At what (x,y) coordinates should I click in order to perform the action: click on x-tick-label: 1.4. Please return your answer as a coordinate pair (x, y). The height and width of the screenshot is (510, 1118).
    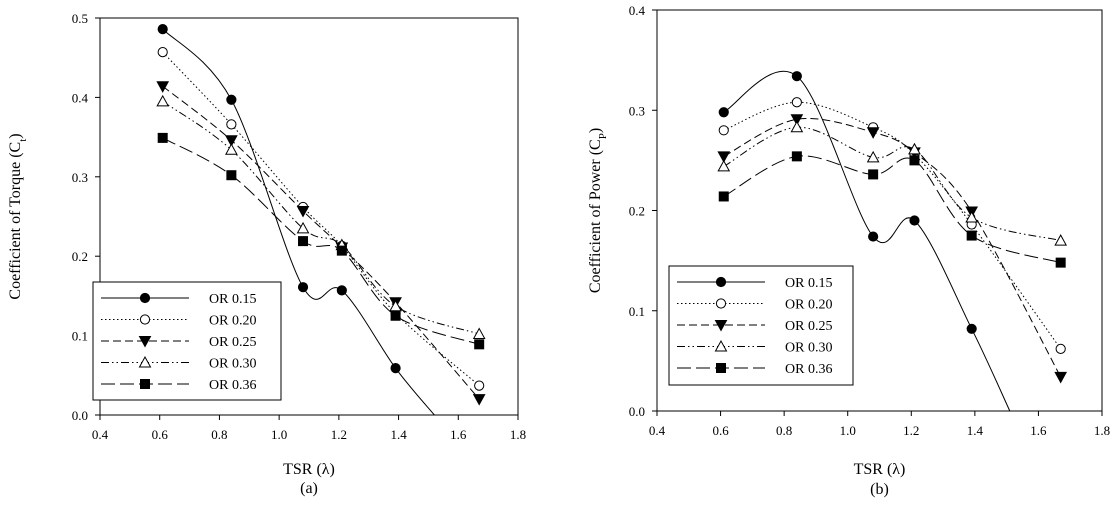
    Looking at the image, I should click on (398, 434).